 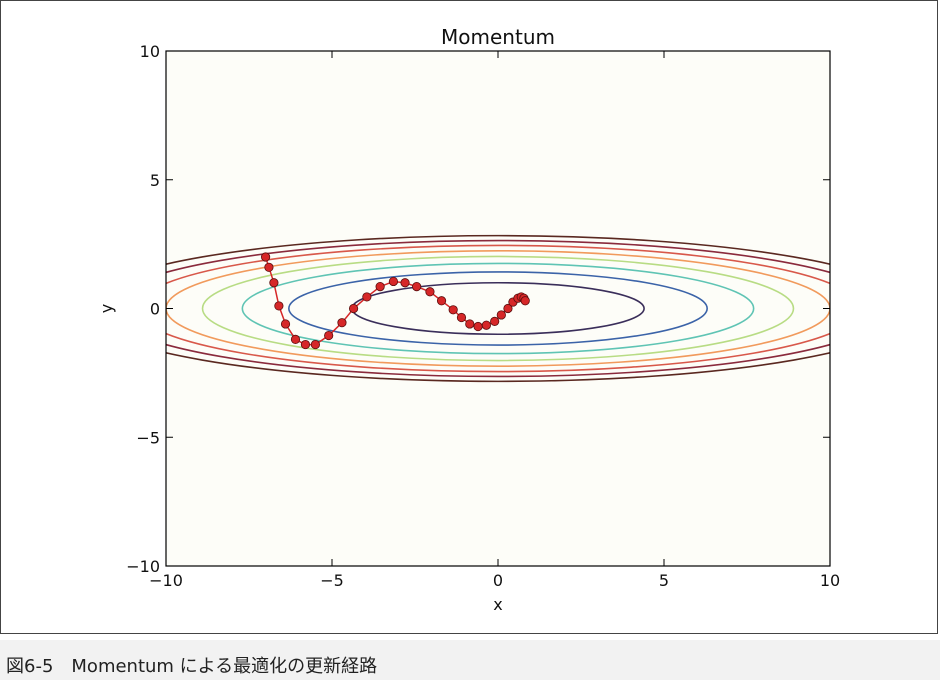 What do you see at coordinates (830, 580) in the screenshot?
I see `x-tick-label: 10` at bounding box center [830, 580].